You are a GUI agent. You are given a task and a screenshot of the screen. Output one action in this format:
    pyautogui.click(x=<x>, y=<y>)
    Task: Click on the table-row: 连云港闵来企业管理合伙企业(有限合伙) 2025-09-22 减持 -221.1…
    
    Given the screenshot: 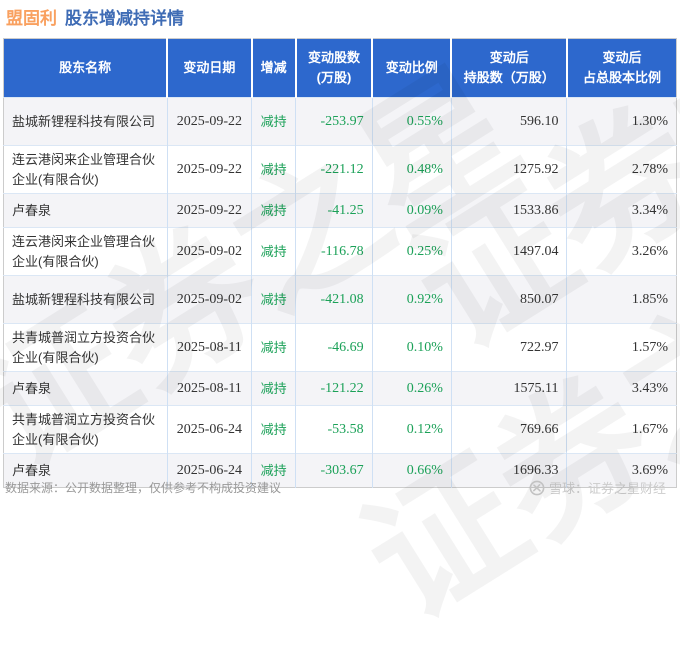 What is the action you would take?
    pyautogui.click(x=340, y=169)
    